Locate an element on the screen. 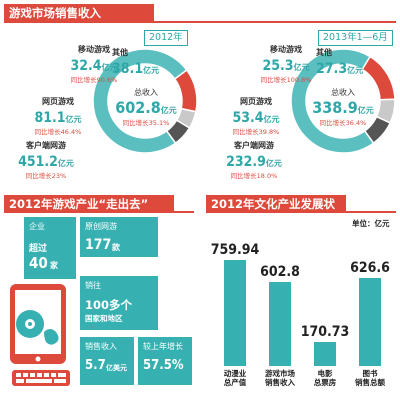  slice-growth: 同比增长39.8% is located at coordinates (256, 132).